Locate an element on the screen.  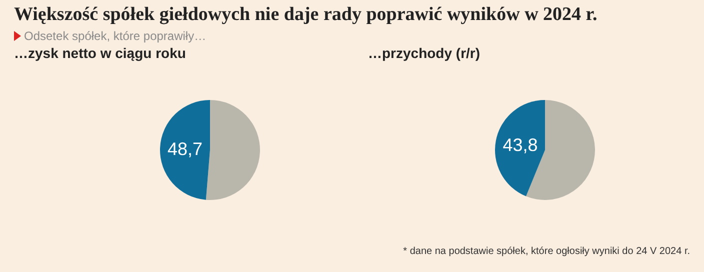
text: …zysk netto w ciągu roku is located at coordinates (100, 53).